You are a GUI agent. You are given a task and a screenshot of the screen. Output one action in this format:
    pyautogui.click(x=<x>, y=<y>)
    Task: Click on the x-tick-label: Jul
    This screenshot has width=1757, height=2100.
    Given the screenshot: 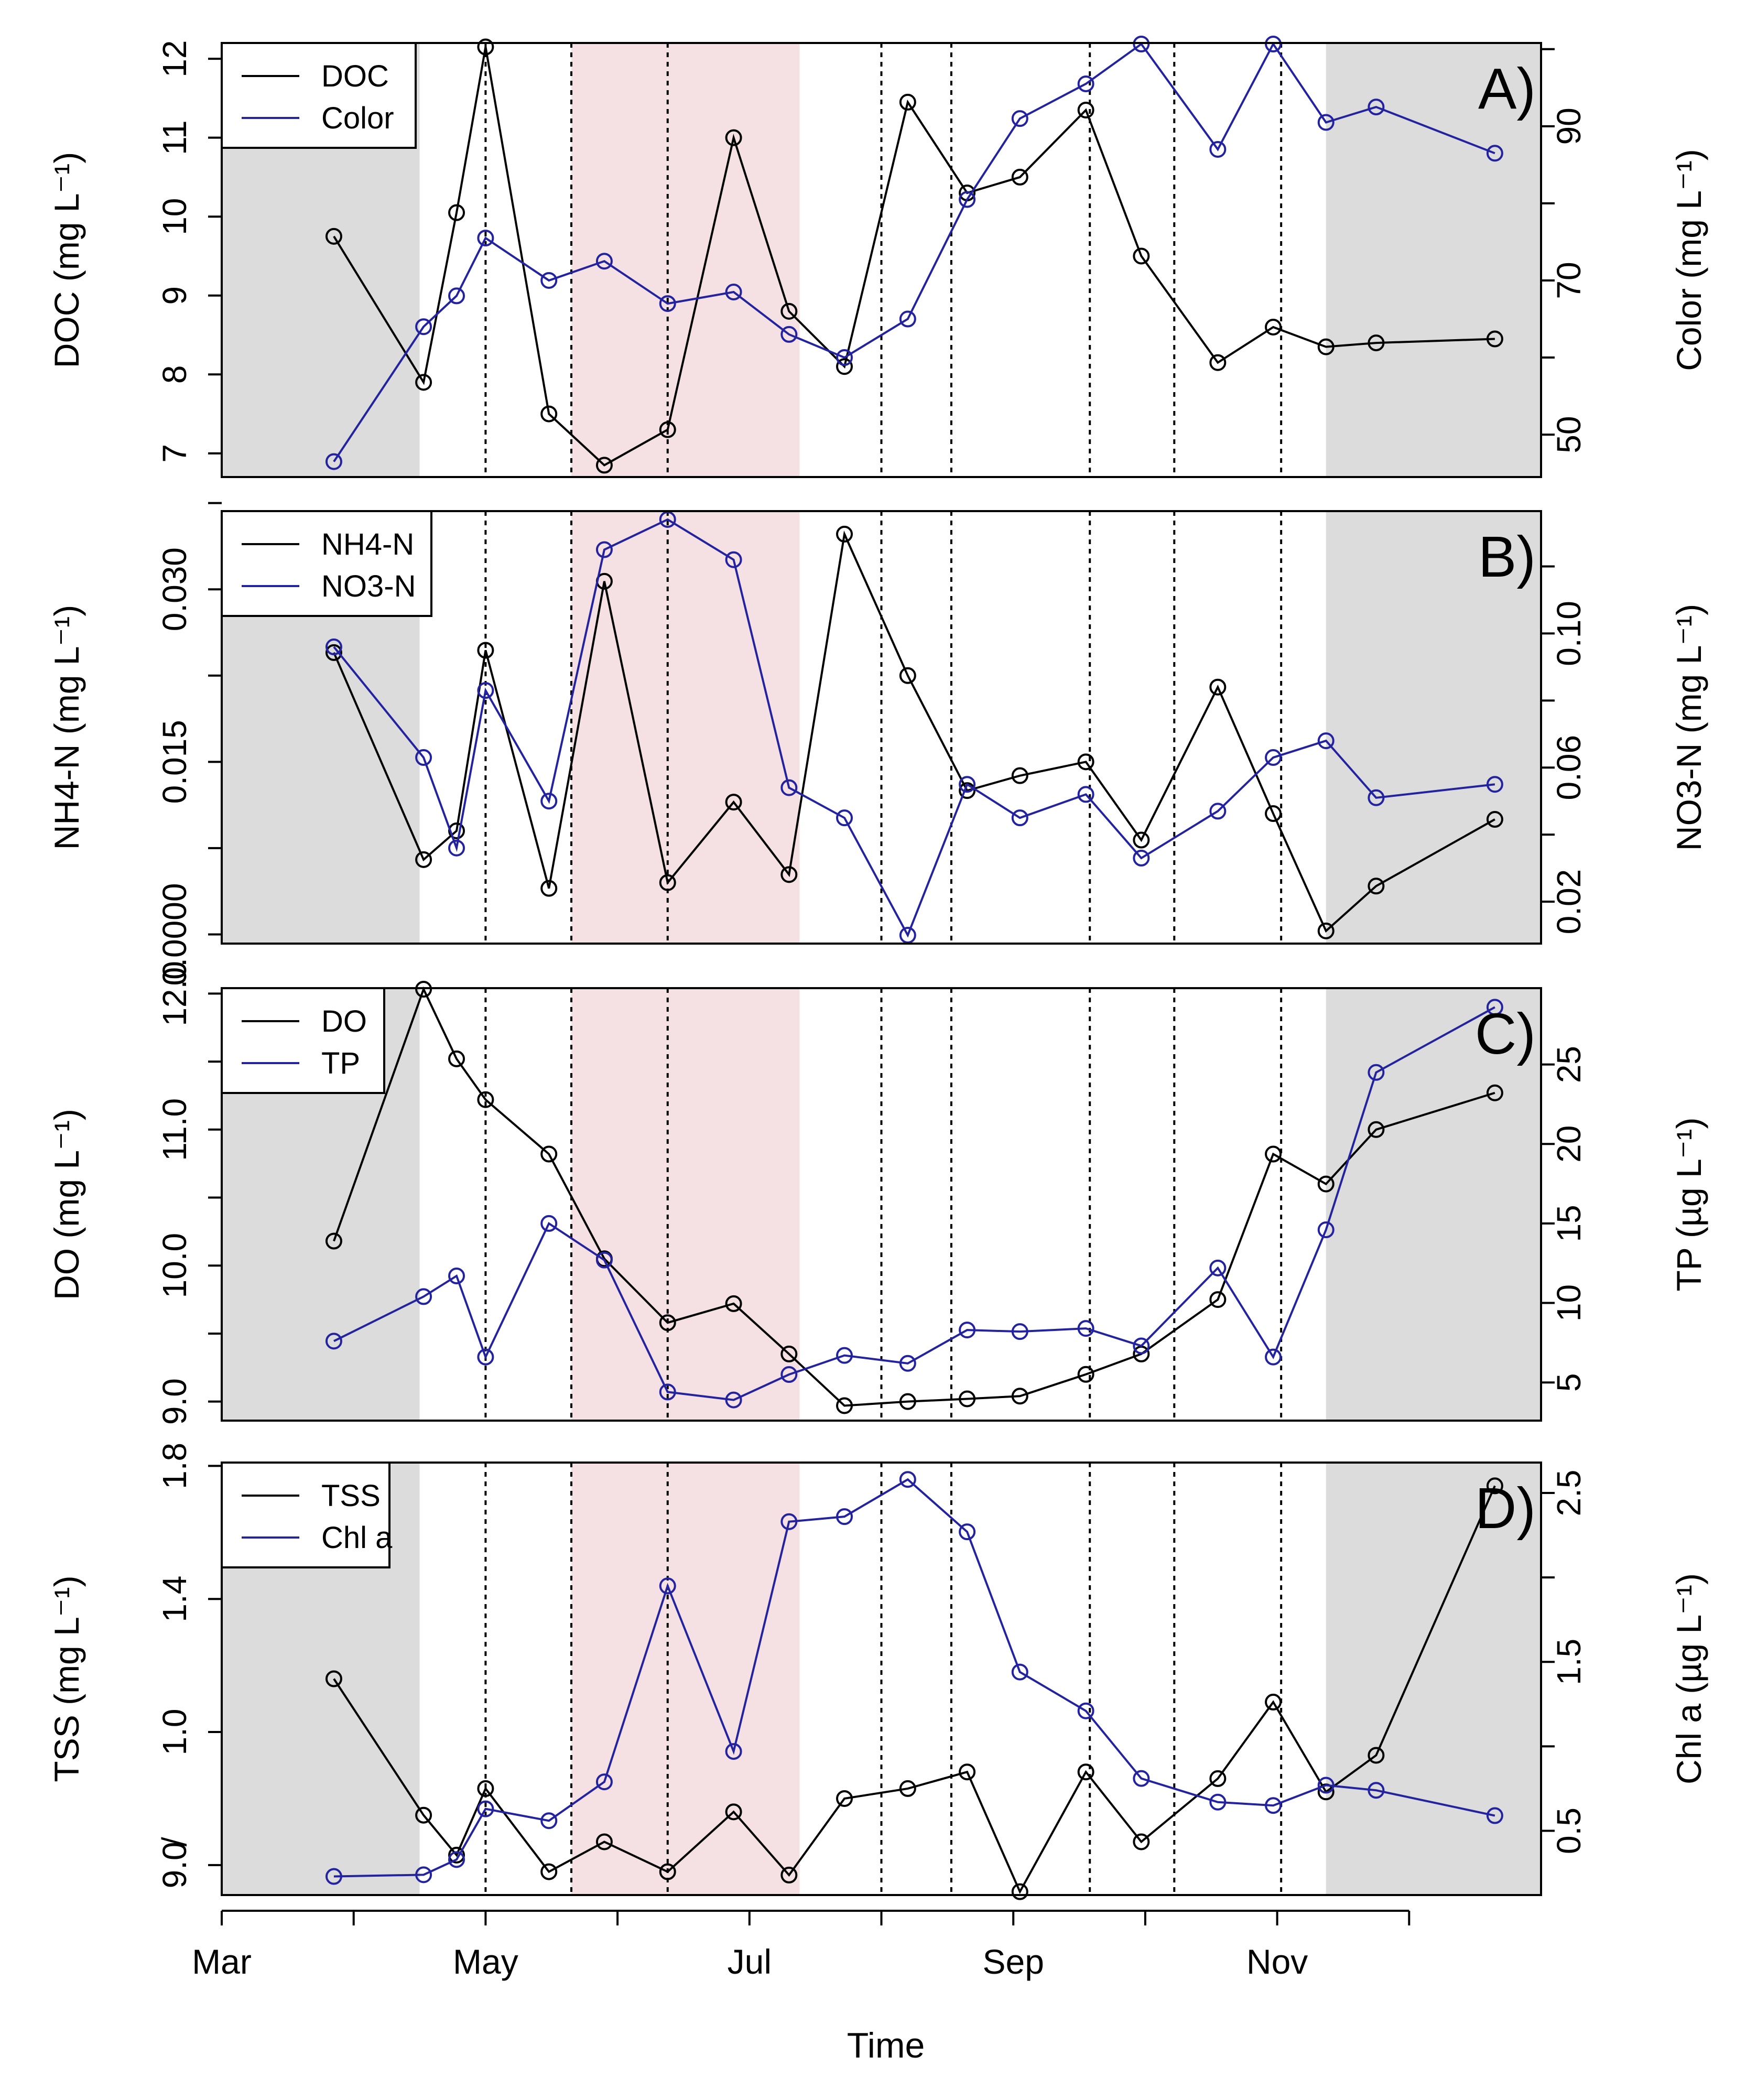 What is the action you would take?
    pyautogui.click(x=750, y=1961)
    